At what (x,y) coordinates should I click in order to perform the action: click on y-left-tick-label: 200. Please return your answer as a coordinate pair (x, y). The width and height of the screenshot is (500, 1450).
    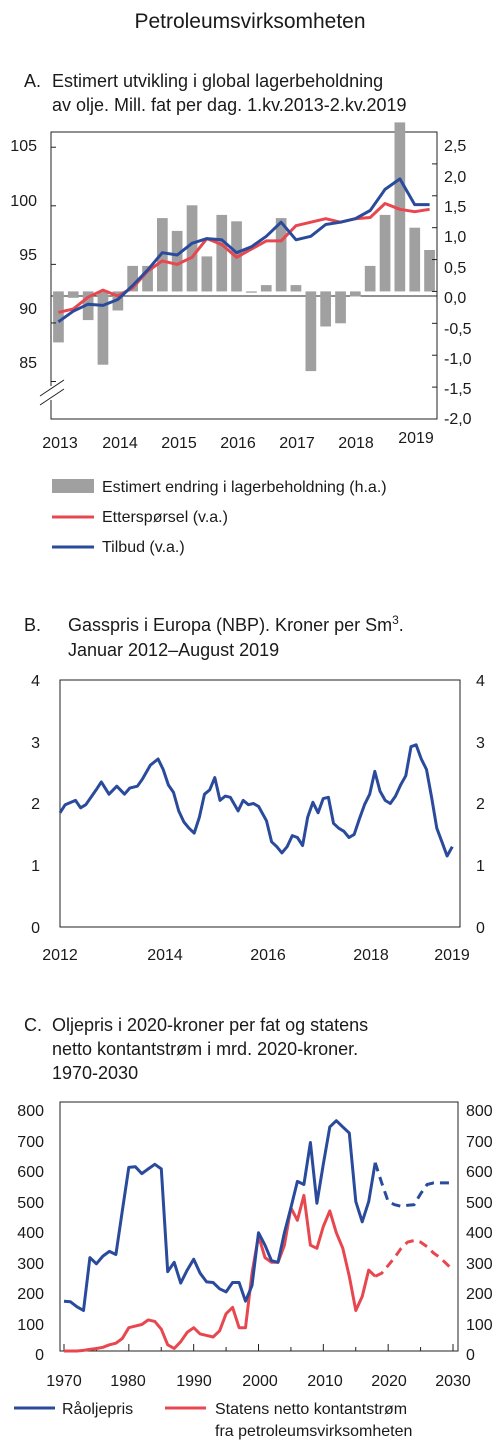
    Looking at the image, I should click on (30, 1294).